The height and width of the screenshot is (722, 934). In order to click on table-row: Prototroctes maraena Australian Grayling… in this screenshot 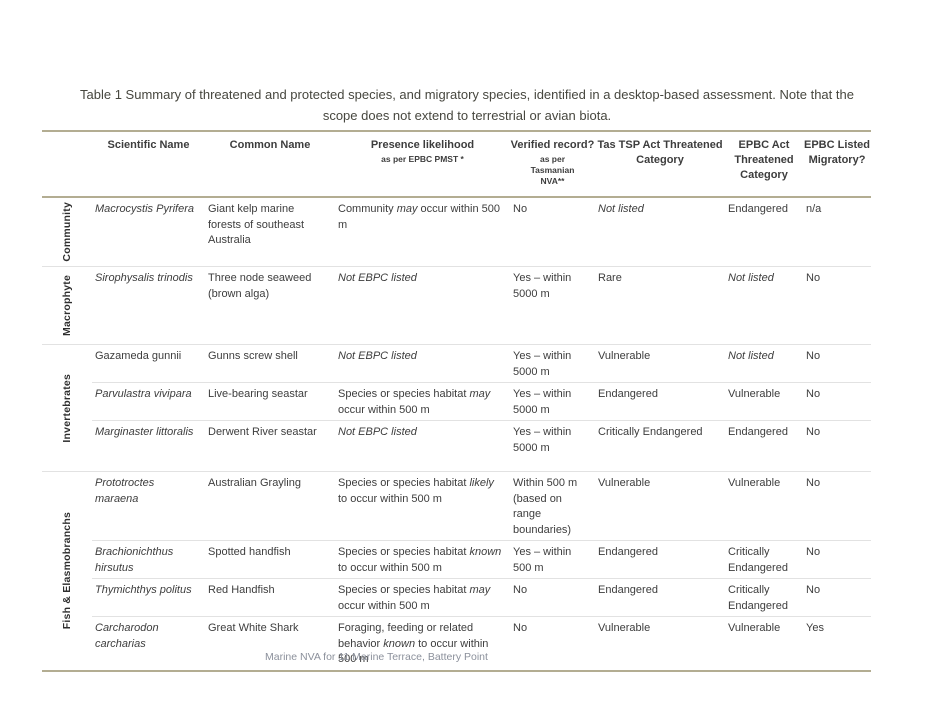, I will do `click(481, 506)`.